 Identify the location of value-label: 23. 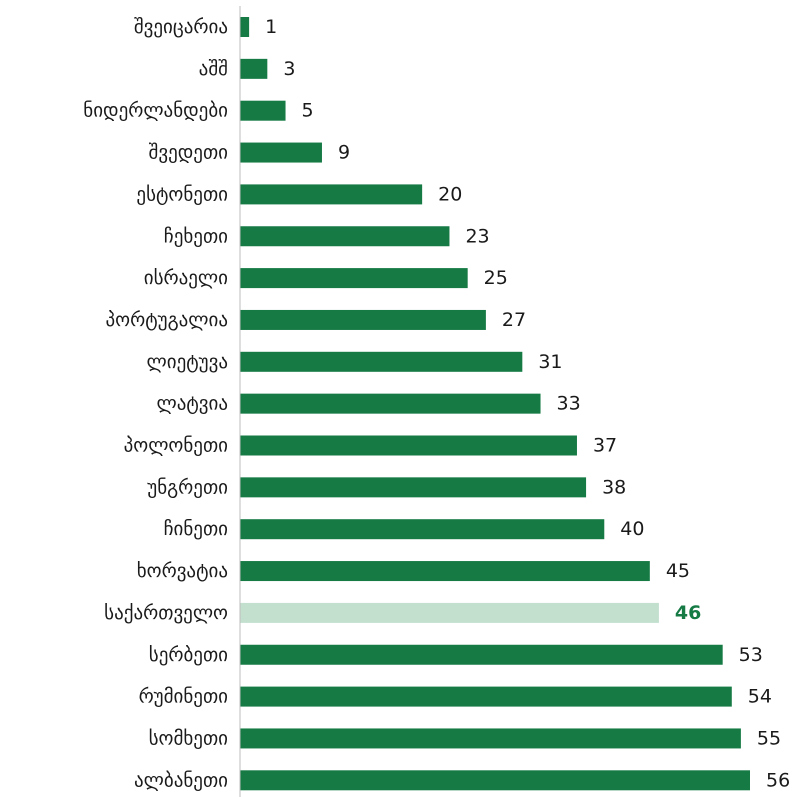
(477, 236).